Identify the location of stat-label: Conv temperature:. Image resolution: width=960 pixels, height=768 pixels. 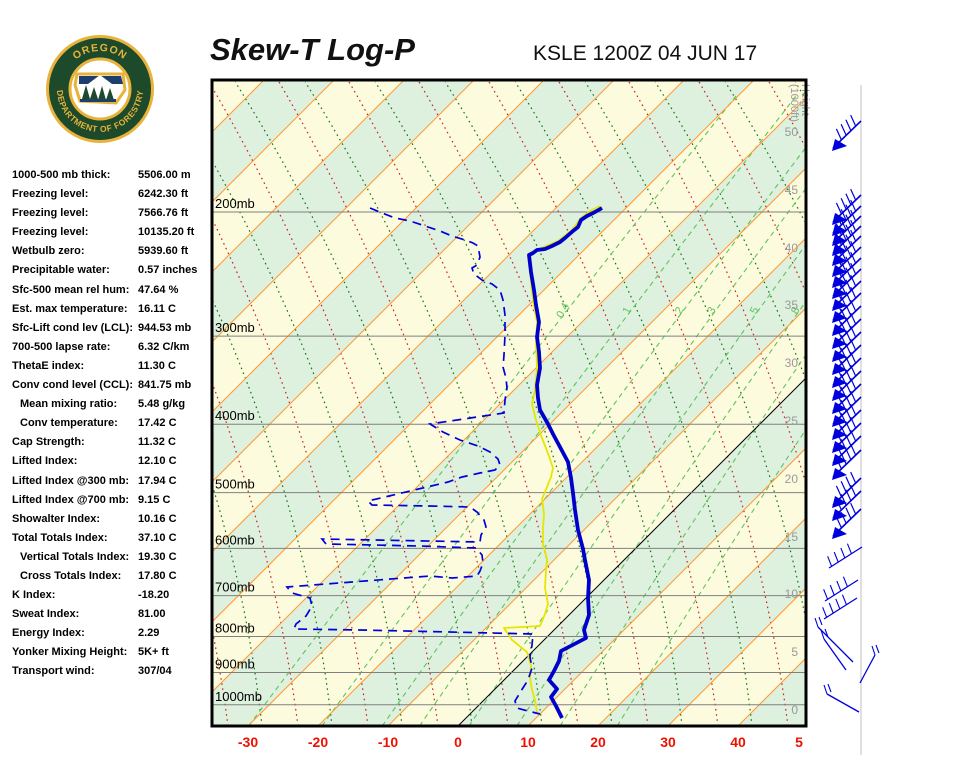
(69, 423).